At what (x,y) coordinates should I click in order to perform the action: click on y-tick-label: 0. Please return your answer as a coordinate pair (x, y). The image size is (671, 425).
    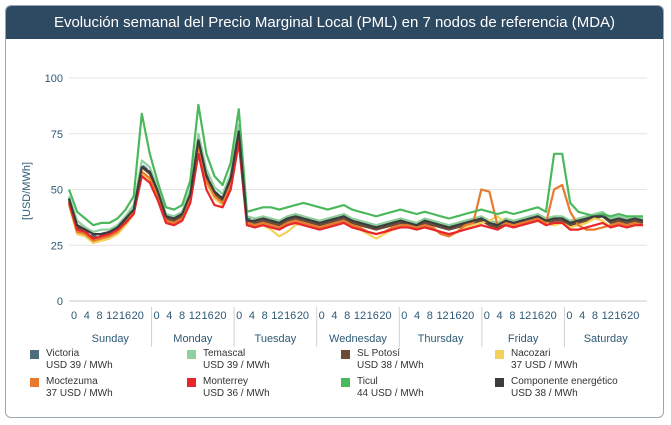
    Looking at the image, I should click on (60, 302).